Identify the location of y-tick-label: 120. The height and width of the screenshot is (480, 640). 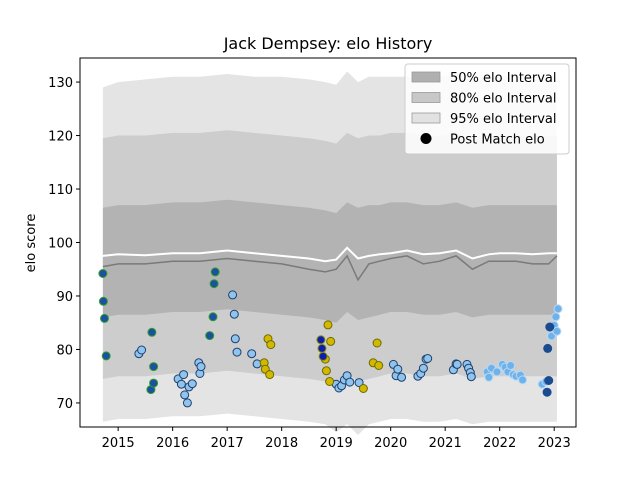
(60, 137).